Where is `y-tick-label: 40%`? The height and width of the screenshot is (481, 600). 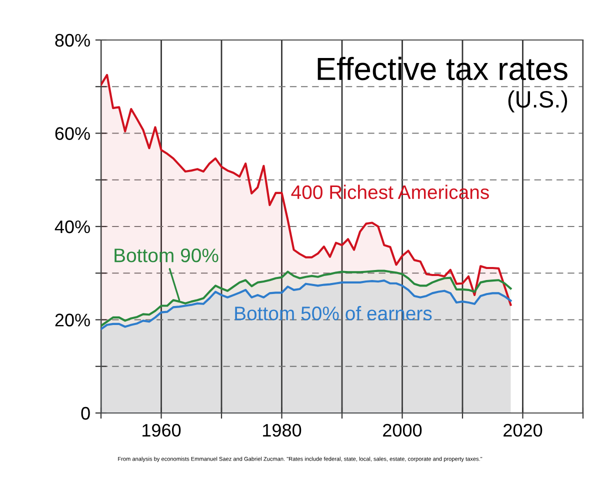
y-tick-label: 40% is located at coordinates (72, 227).